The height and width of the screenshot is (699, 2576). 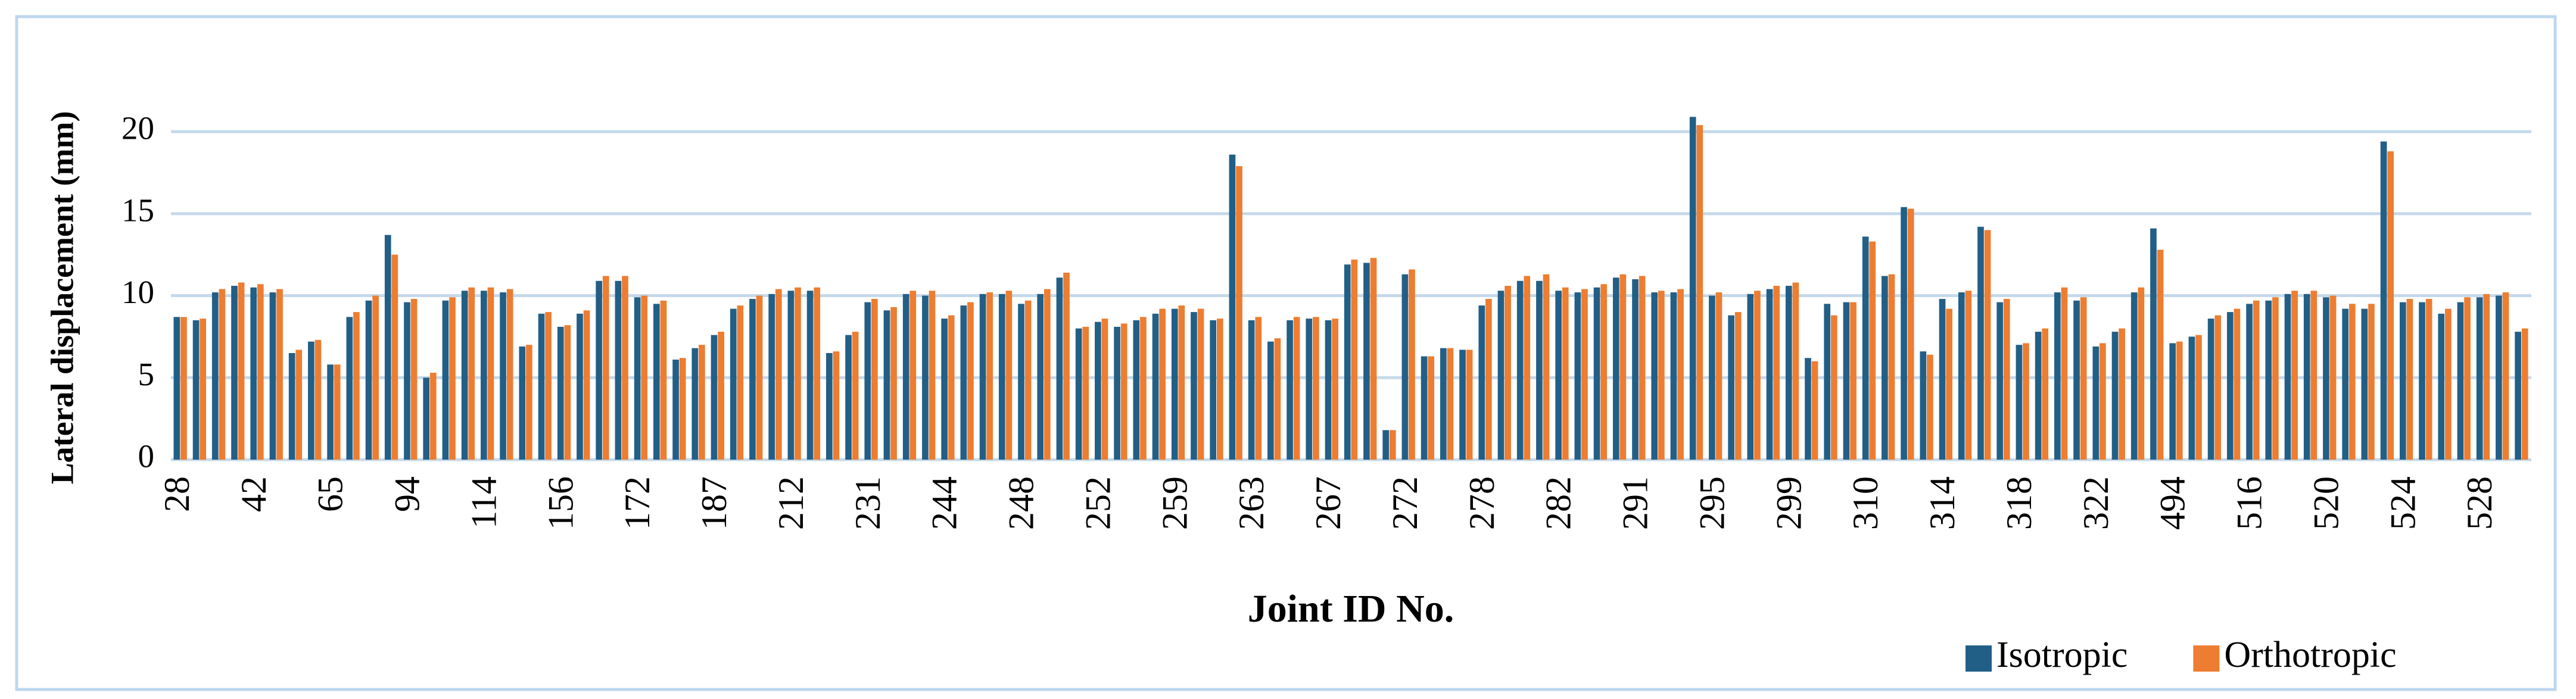 What do you see at coordinates (637, 503) in the screenshot?
I see `x-tick-label: 172` at bounding box center [637, 503].